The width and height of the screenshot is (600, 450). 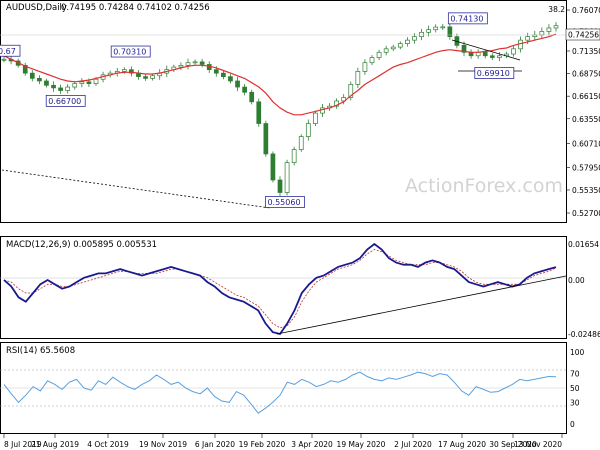 What do you see at coordinates (513, 444) in the screenshot?
I see `x-tick-label: 30 Sep 2020` at bounding box center [513, 444].